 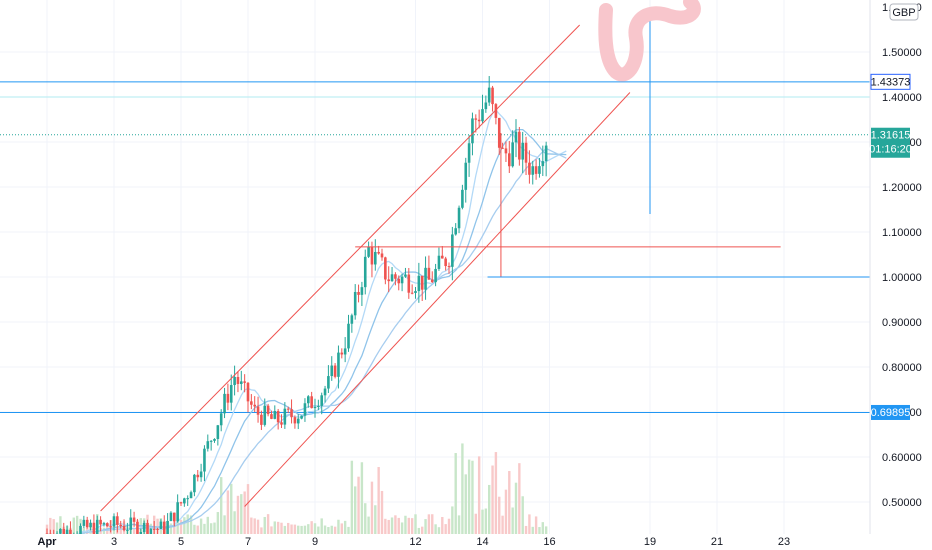 I want to click on pen-scribble, so click(x=649, y=41).